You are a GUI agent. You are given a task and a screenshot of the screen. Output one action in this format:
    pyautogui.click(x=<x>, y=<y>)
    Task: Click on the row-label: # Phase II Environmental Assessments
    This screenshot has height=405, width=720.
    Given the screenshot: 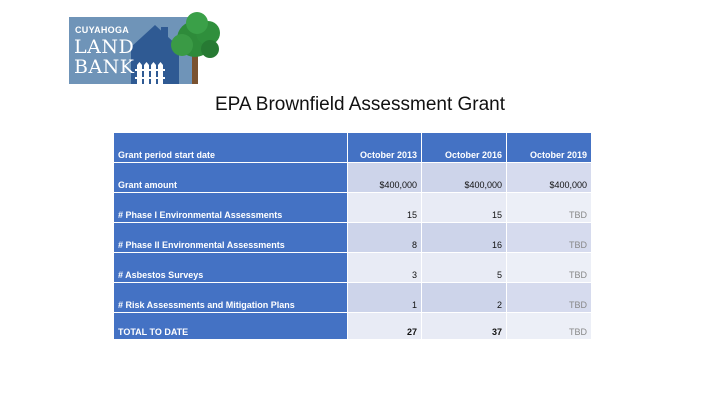 What is the action you would take?
    pyautogui.click(x=231, y=238)
    